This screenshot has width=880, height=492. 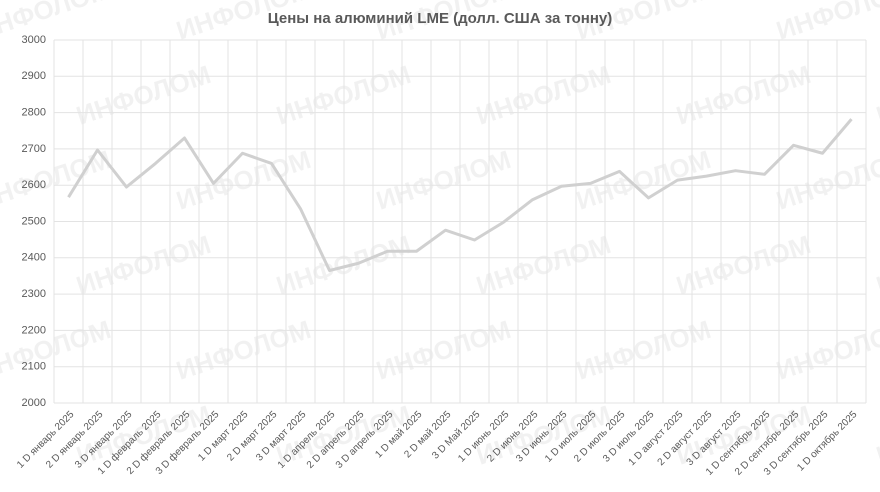 What do you see at coordinates (34, 113) in the screenshot?
I see `y-tick-label: 2800` at bounding box center [34, 113].